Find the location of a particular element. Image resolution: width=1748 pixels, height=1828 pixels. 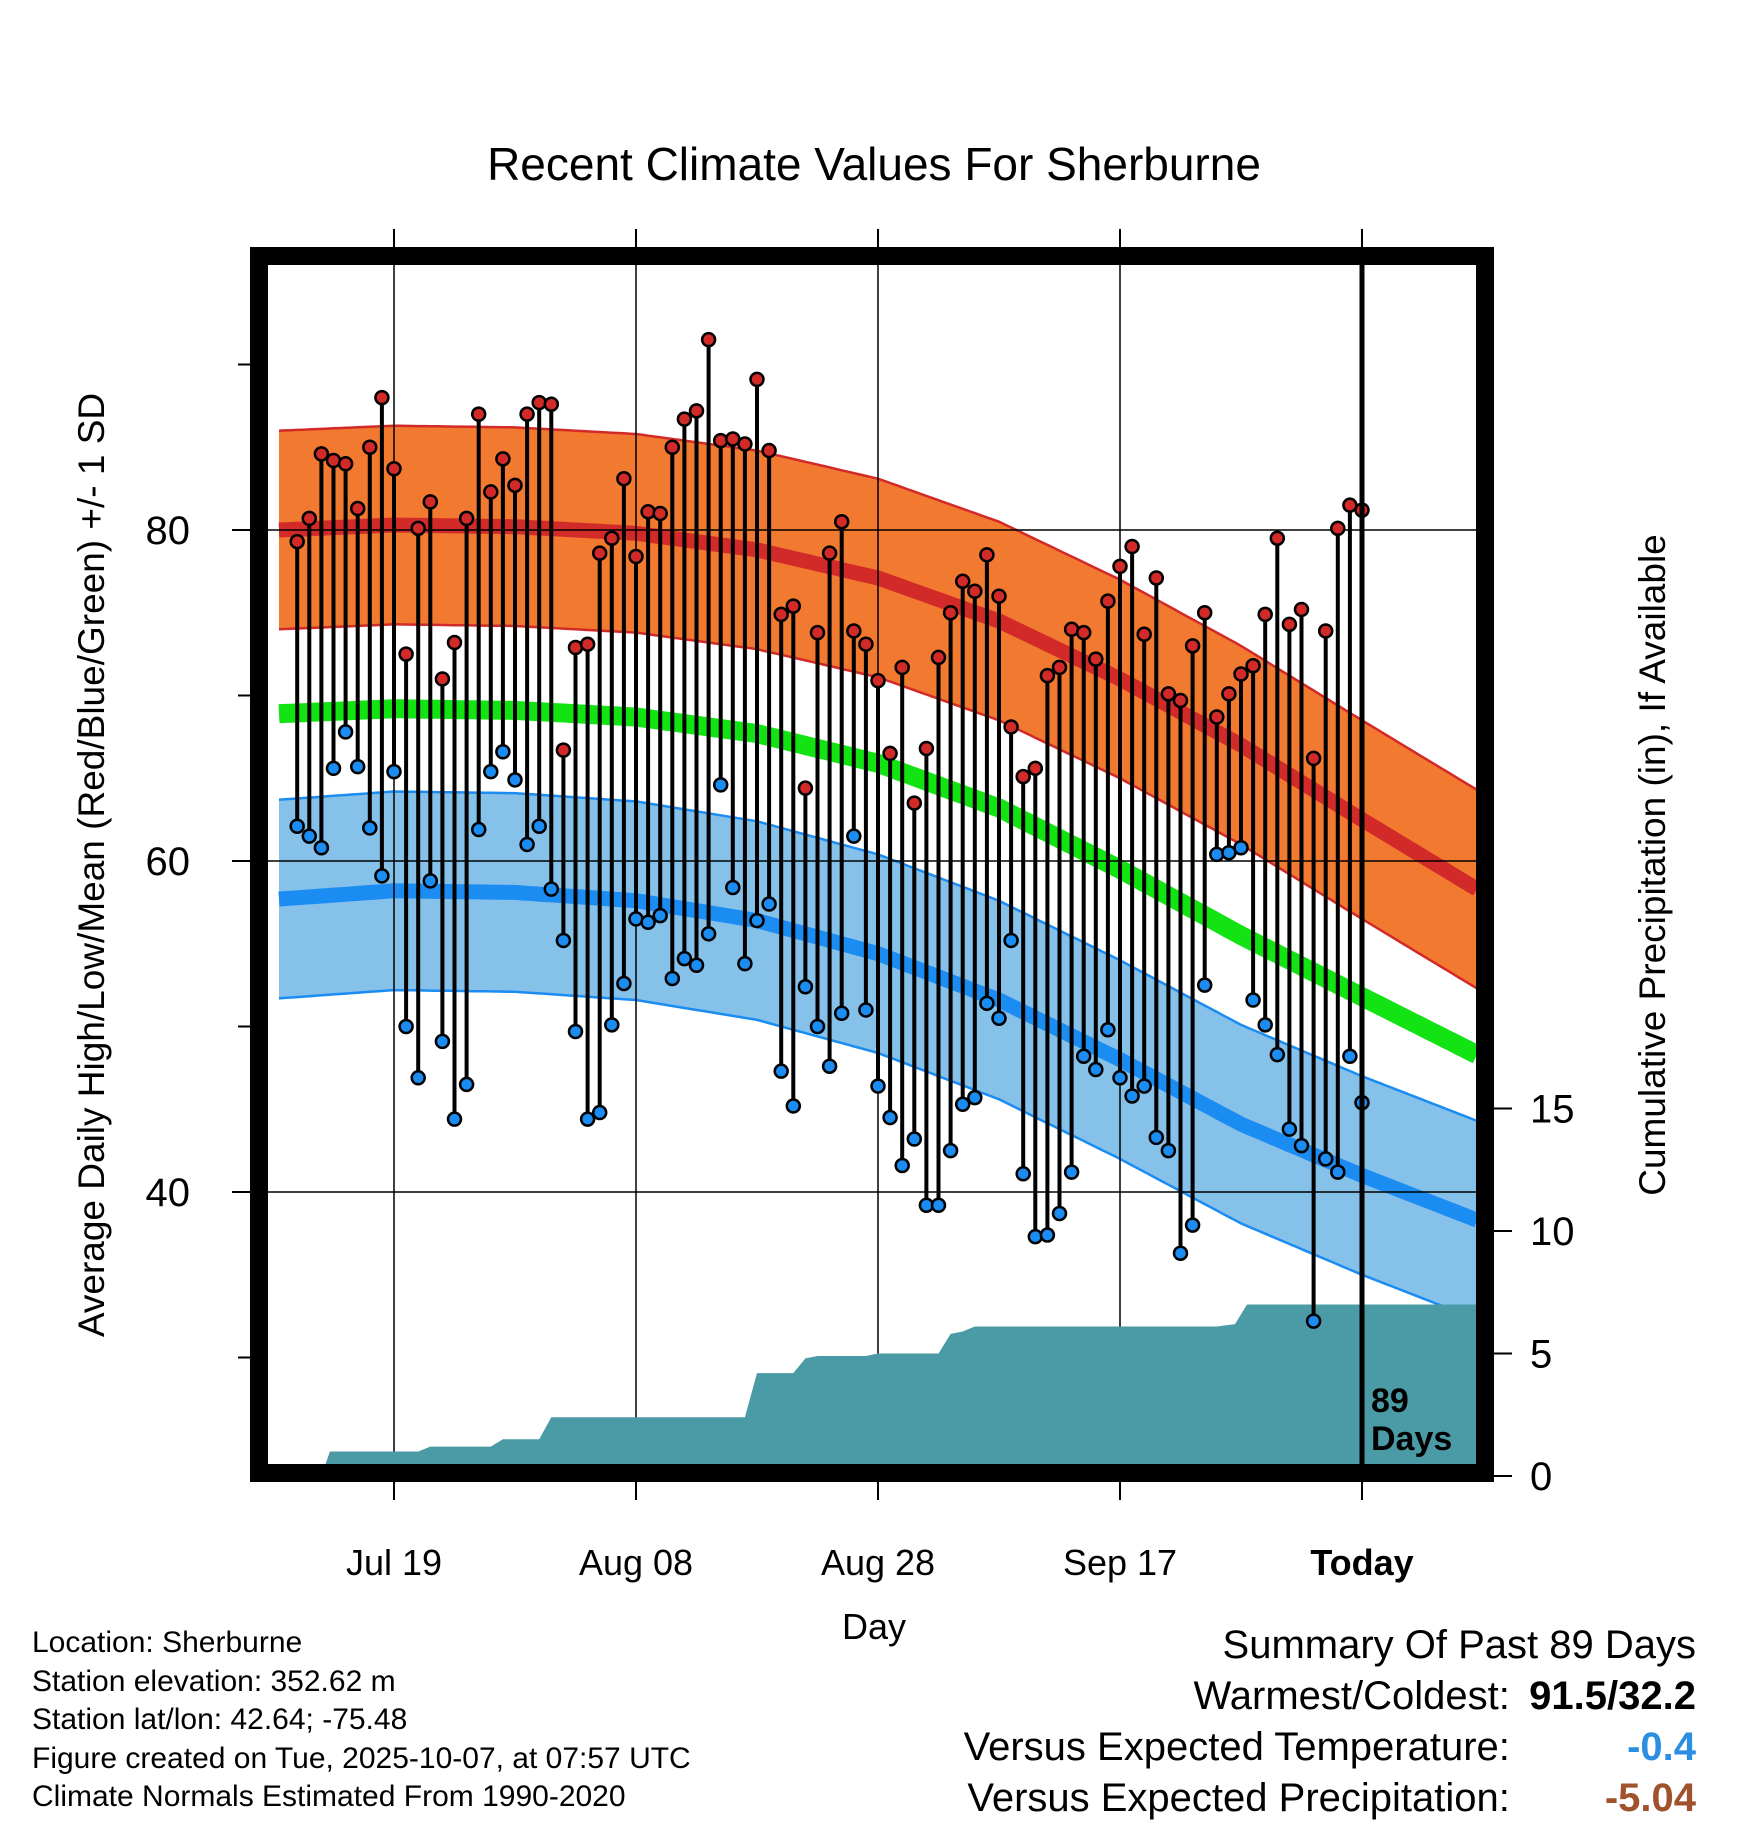

warm-cold-row: Warmest/Coldest: 91.5/32.2 is located at coordinates (1330, 1696).